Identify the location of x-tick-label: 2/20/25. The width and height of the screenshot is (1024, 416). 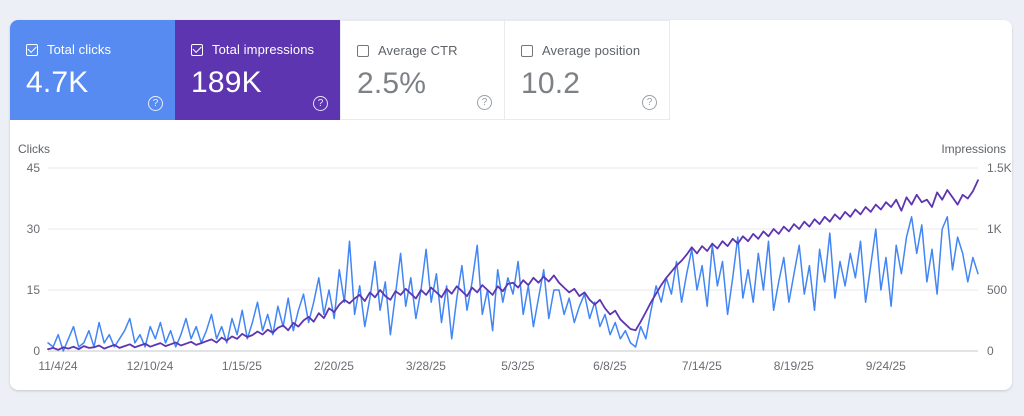
(334, 366).